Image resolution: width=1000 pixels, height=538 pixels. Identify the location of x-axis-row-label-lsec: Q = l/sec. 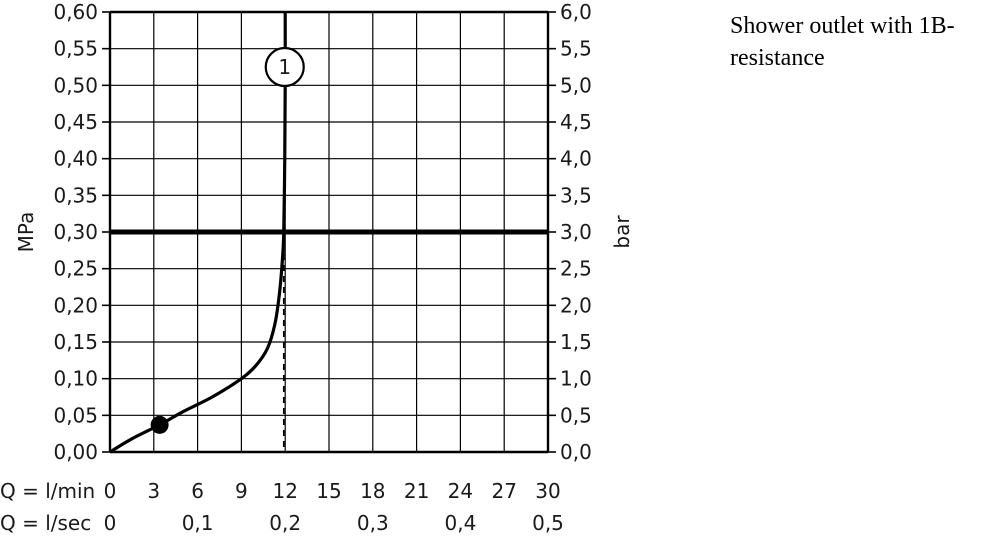
(45, 523).